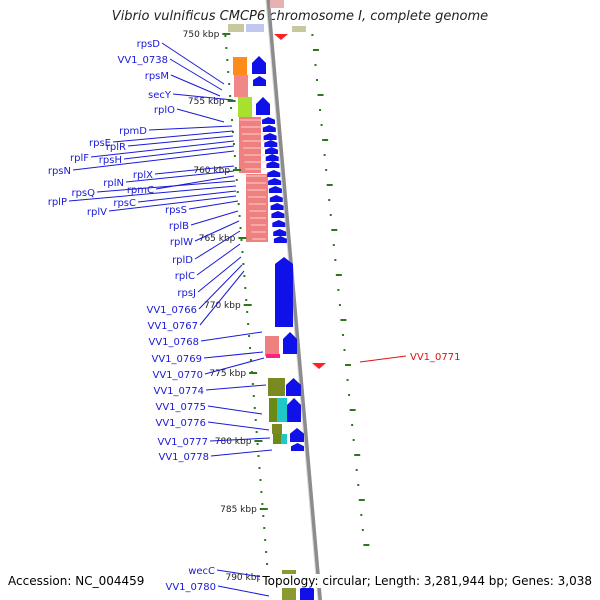 Image resolution: width=600 pixels, height=600 pixels. Describe the element at coordinates (240, 66) in the screenshot. I see `operon-box-orange` at that location.